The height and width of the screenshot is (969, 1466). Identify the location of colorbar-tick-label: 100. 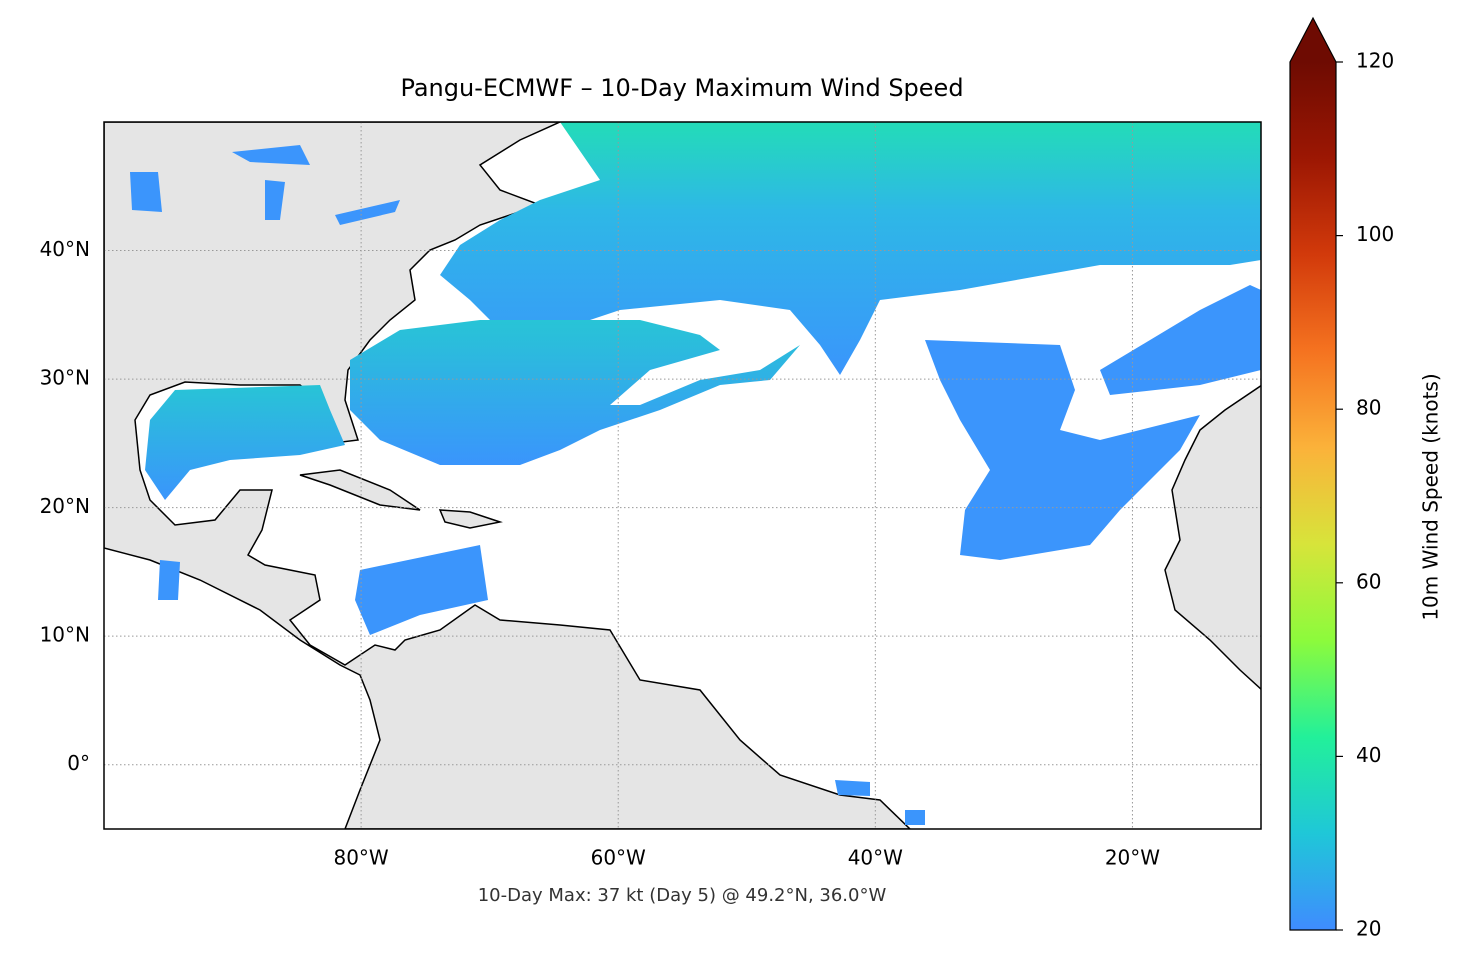
(1375, 234).